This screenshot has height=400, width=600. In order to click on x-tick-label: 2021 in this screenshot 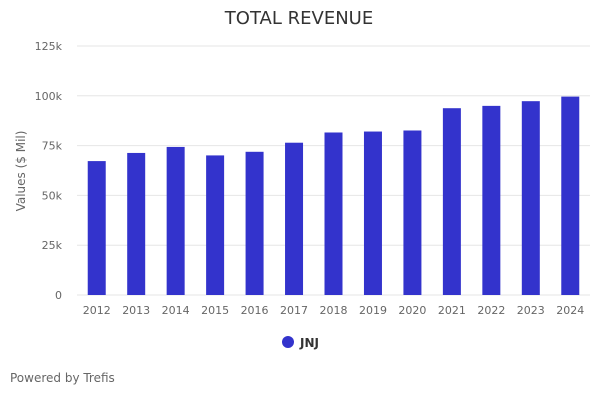, I will do `click(452, 310)`.